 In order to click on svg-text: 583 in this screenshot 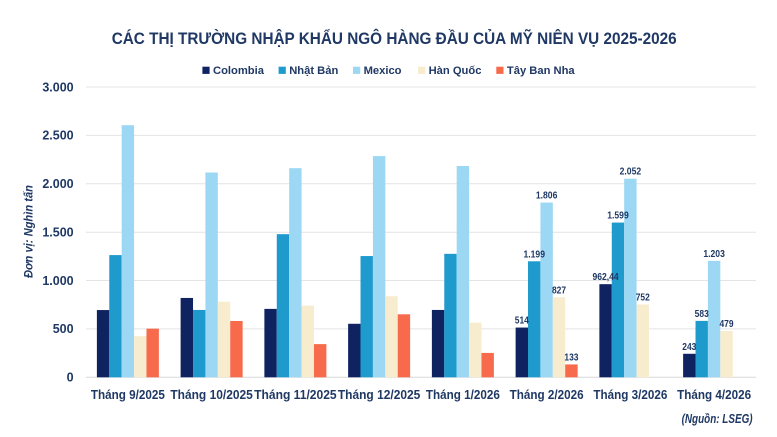, I will do `click(702, 314)`.